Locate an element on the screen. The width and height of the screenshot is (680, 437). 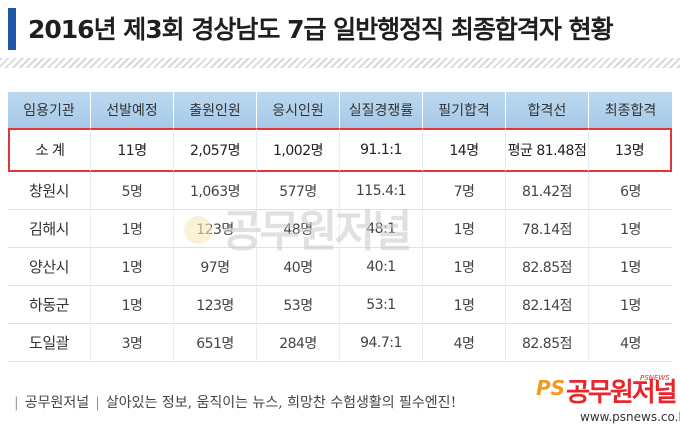
table-row: 양산시 1명 97명 40명 40:1 1명 82.85점 1명 is located at coordinates (340, 267).